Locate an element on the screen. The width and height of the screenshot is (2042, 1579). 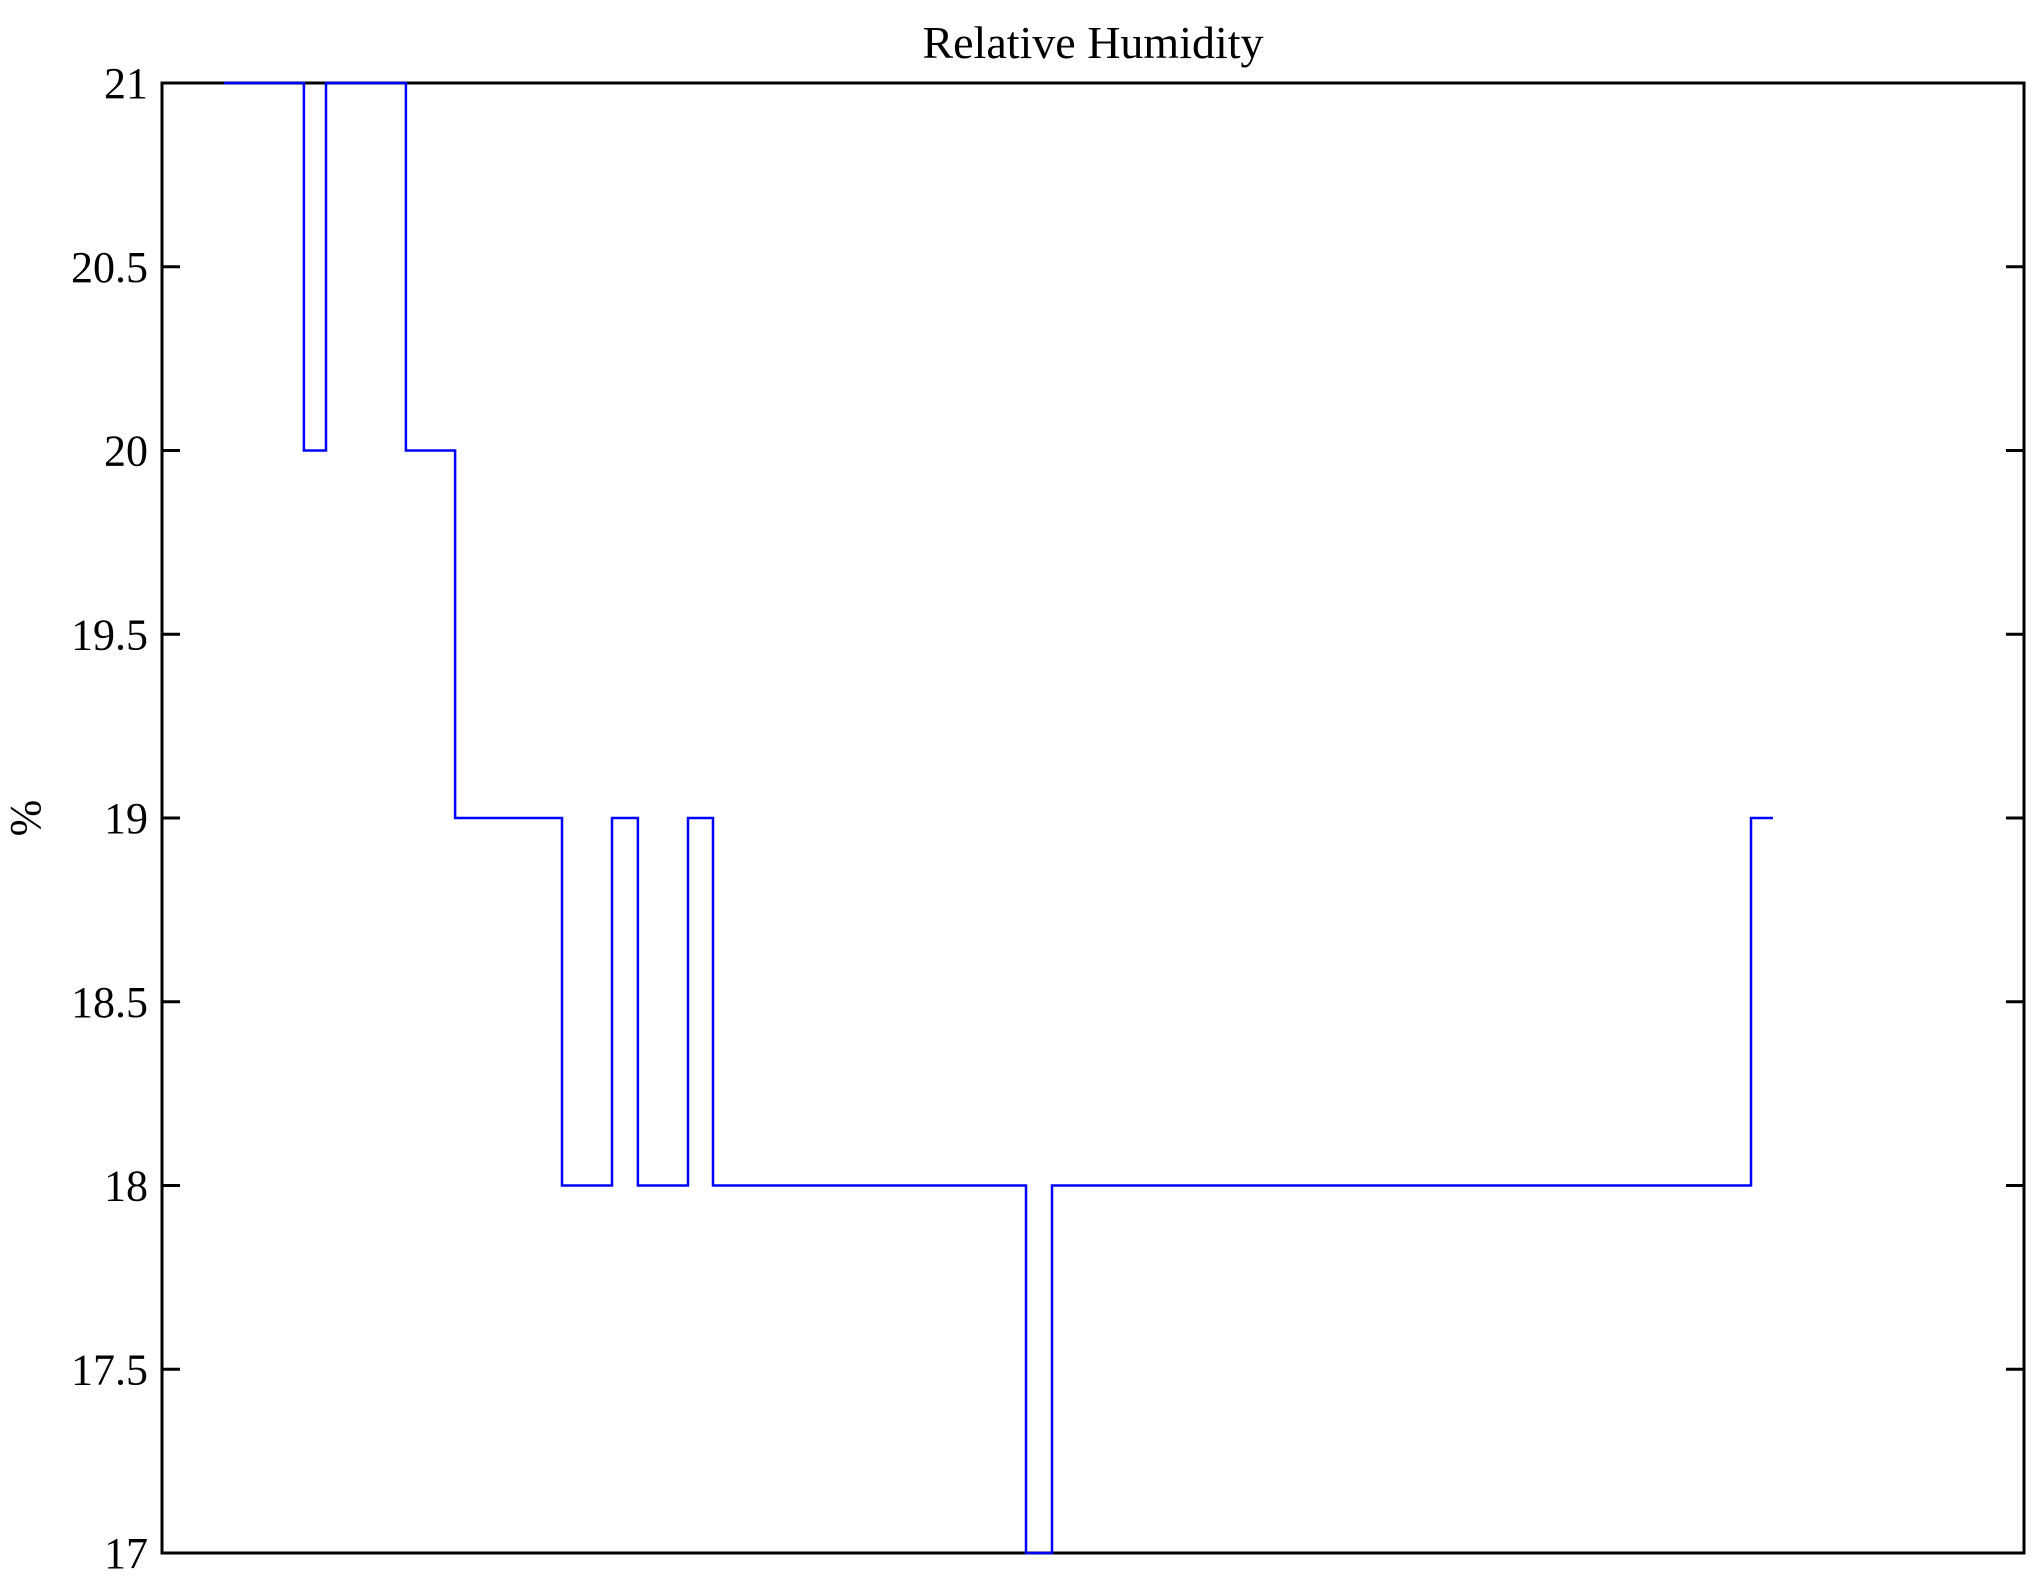
y-tick-label: 20 is located at coordinates (126, 451).